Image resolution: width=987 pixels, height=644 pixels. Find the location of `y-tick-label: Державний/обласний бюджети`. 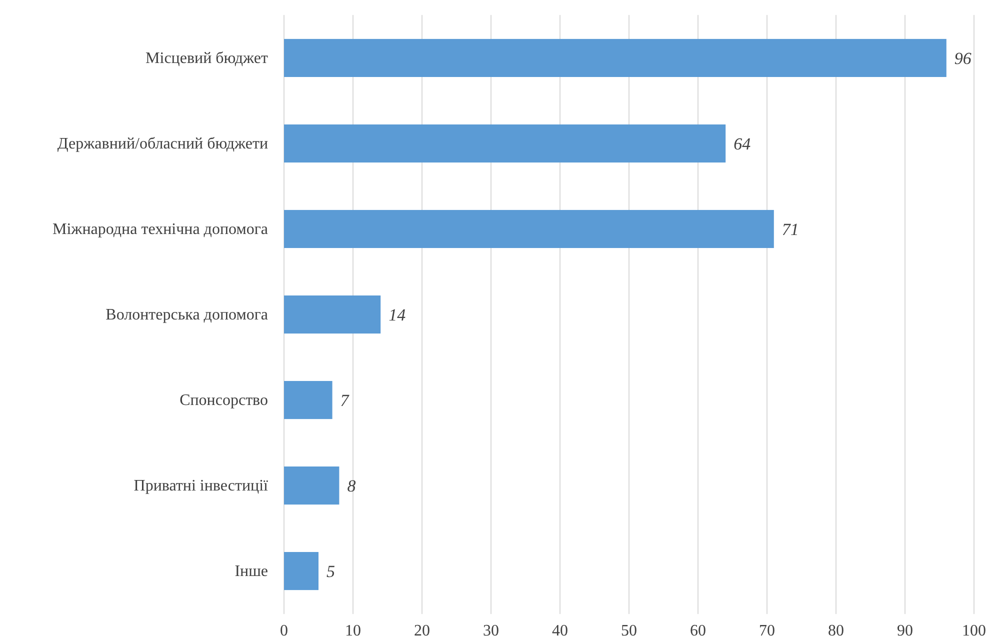

y-tick-label: Державний/обласний бюджети is located at coordinates (162, 144).